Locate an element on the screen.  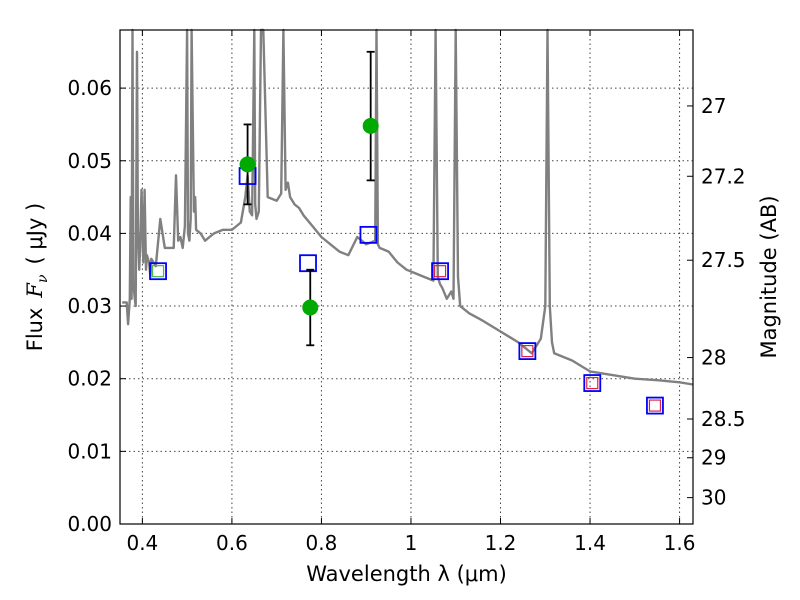
y2-tick-label: 28.5 is located at coordinates (723, 419).